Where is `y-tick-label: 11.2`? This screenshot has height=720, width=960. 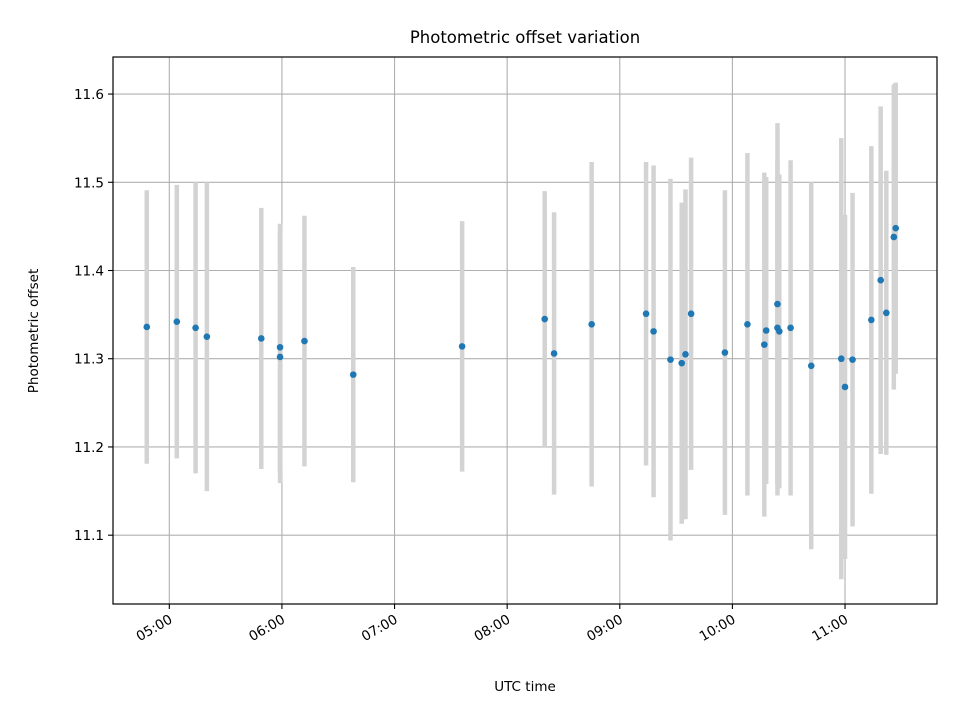
y-tick-label: 11.2 is located at coordinates (89, 448).